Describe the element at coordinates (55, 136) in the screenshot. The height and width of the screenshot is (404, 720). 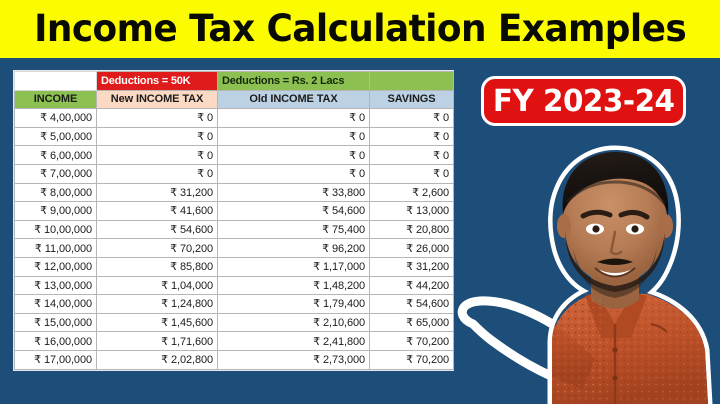
I see `cell-income: ₹ 5,00,000` at that location.